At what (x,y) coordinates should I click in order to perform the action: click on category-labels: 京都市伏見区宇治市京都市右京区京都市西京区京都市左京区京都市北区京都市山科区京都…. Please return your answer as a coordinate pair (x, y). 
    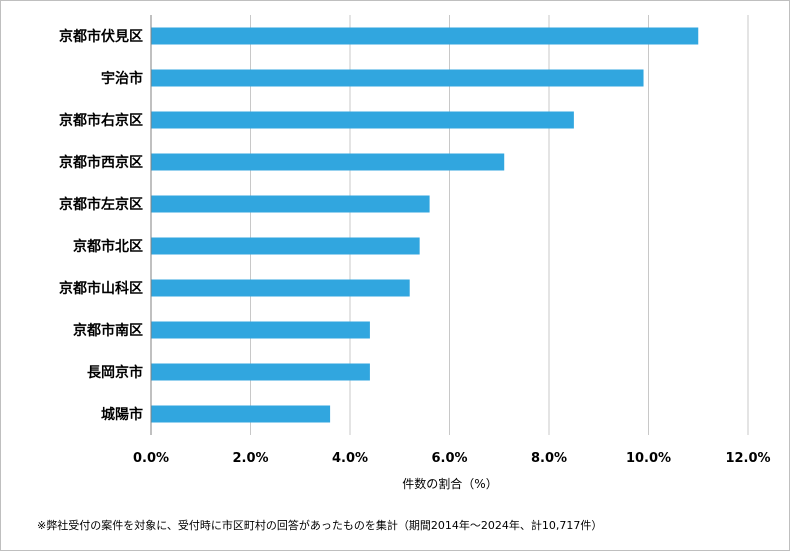
    Looking at the image, I should click on (101, 225).